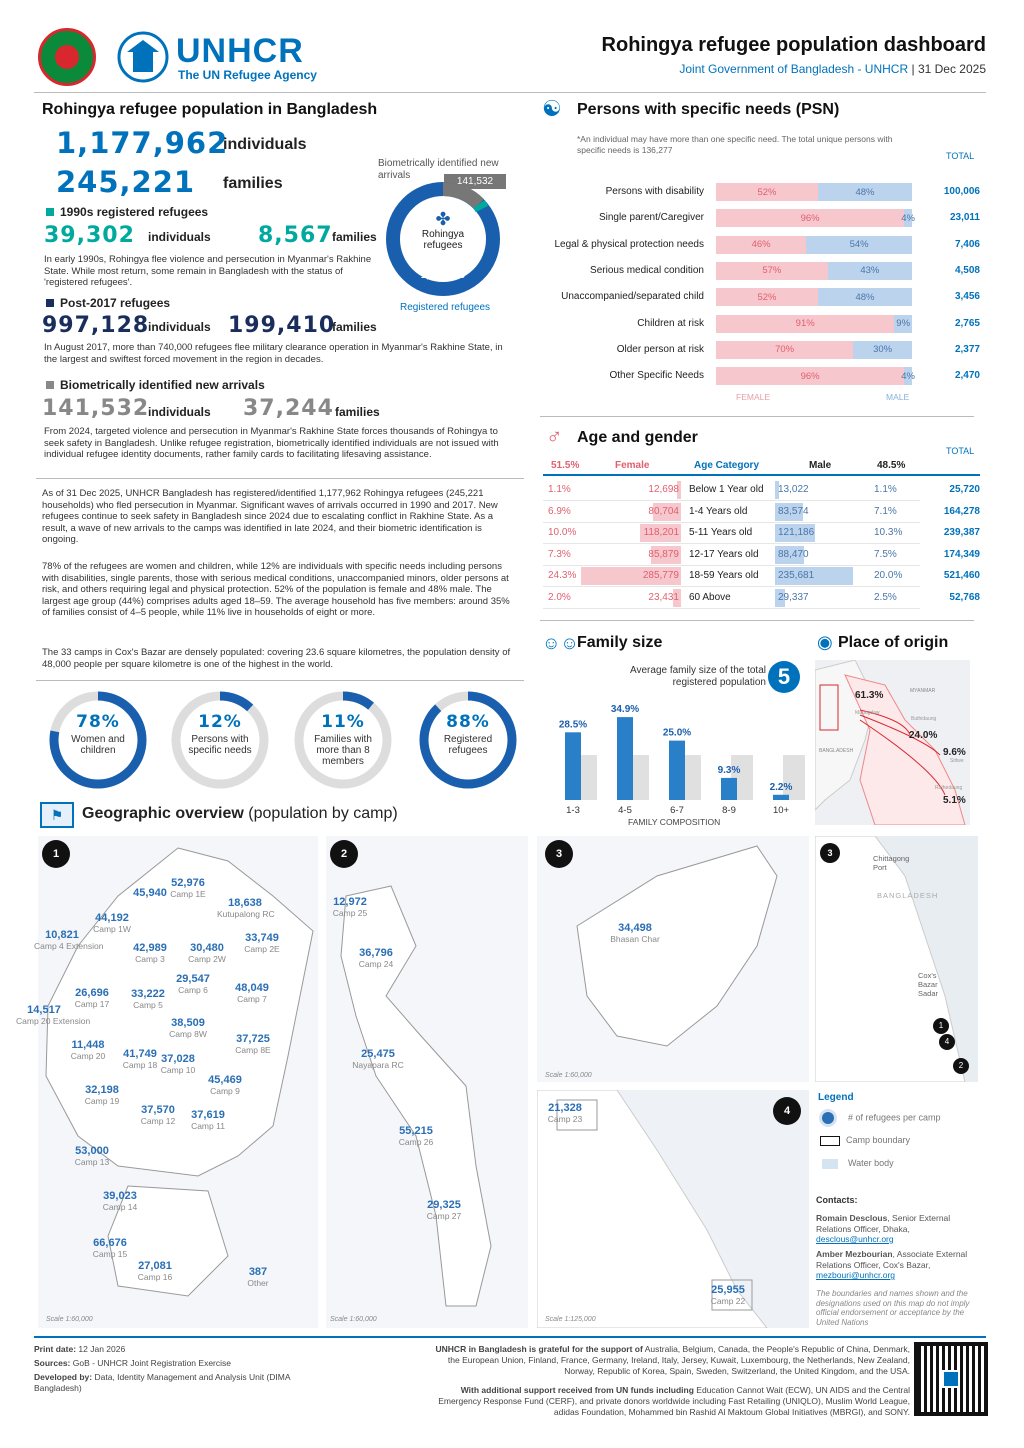 This screenshot has width=1024, height=1448. Describe the element at coordinates (112, 923) in the screenshot. I see `camp-label: 44,192 Camp 1W` at that location.